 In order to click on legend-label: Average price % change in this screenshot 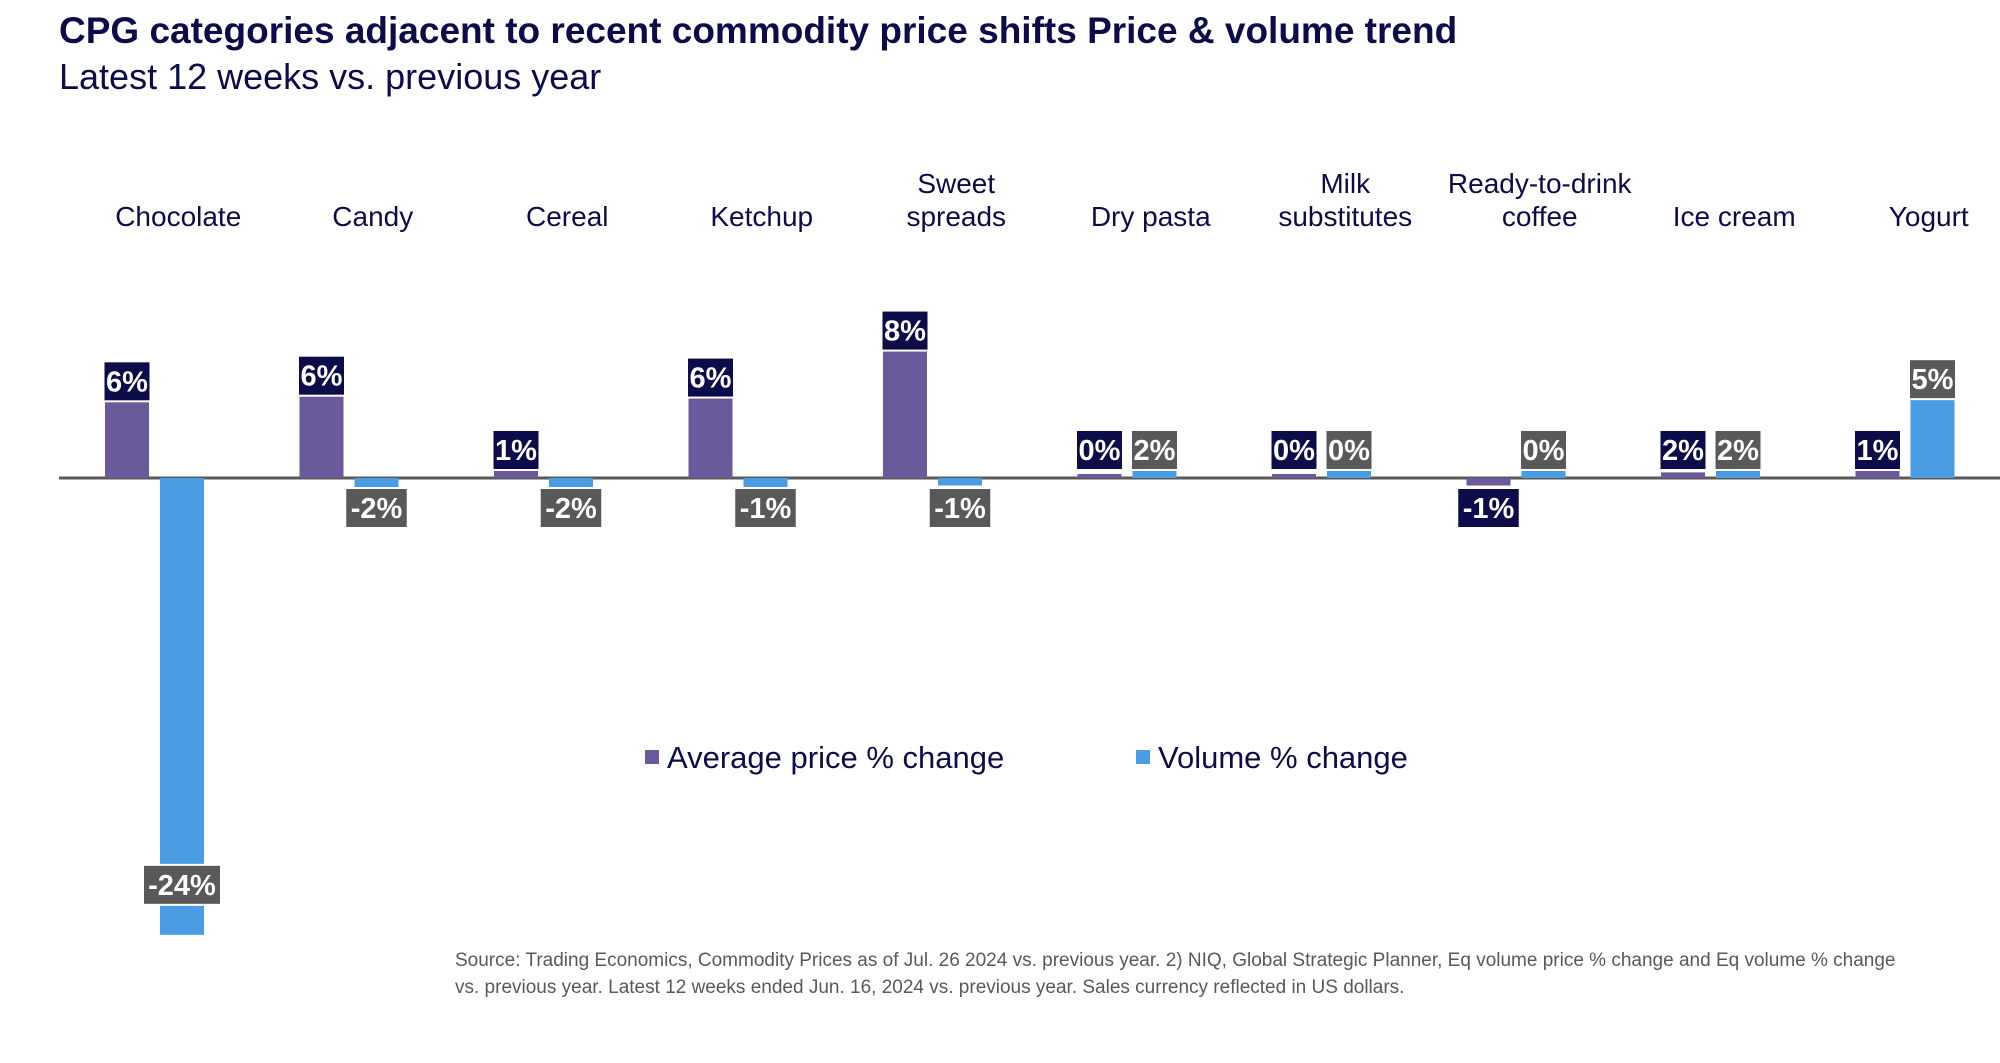, I will do `click(835, 757)`.